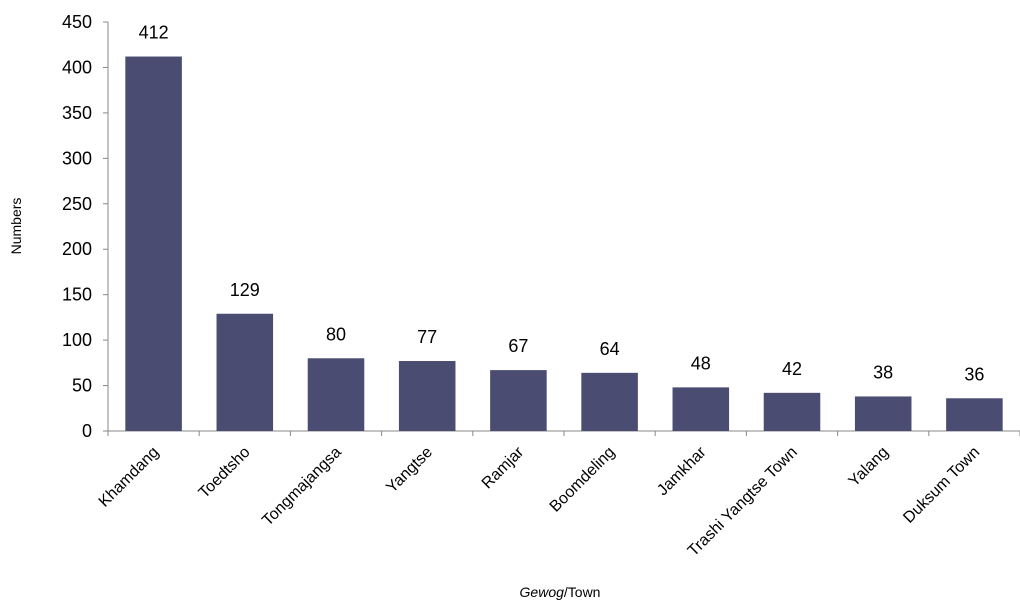 This screenshot has height=603, width=1020. Describe the element at coordinates (77, 67) in the screenshot. I see `y-tick-label: 400` at that location.